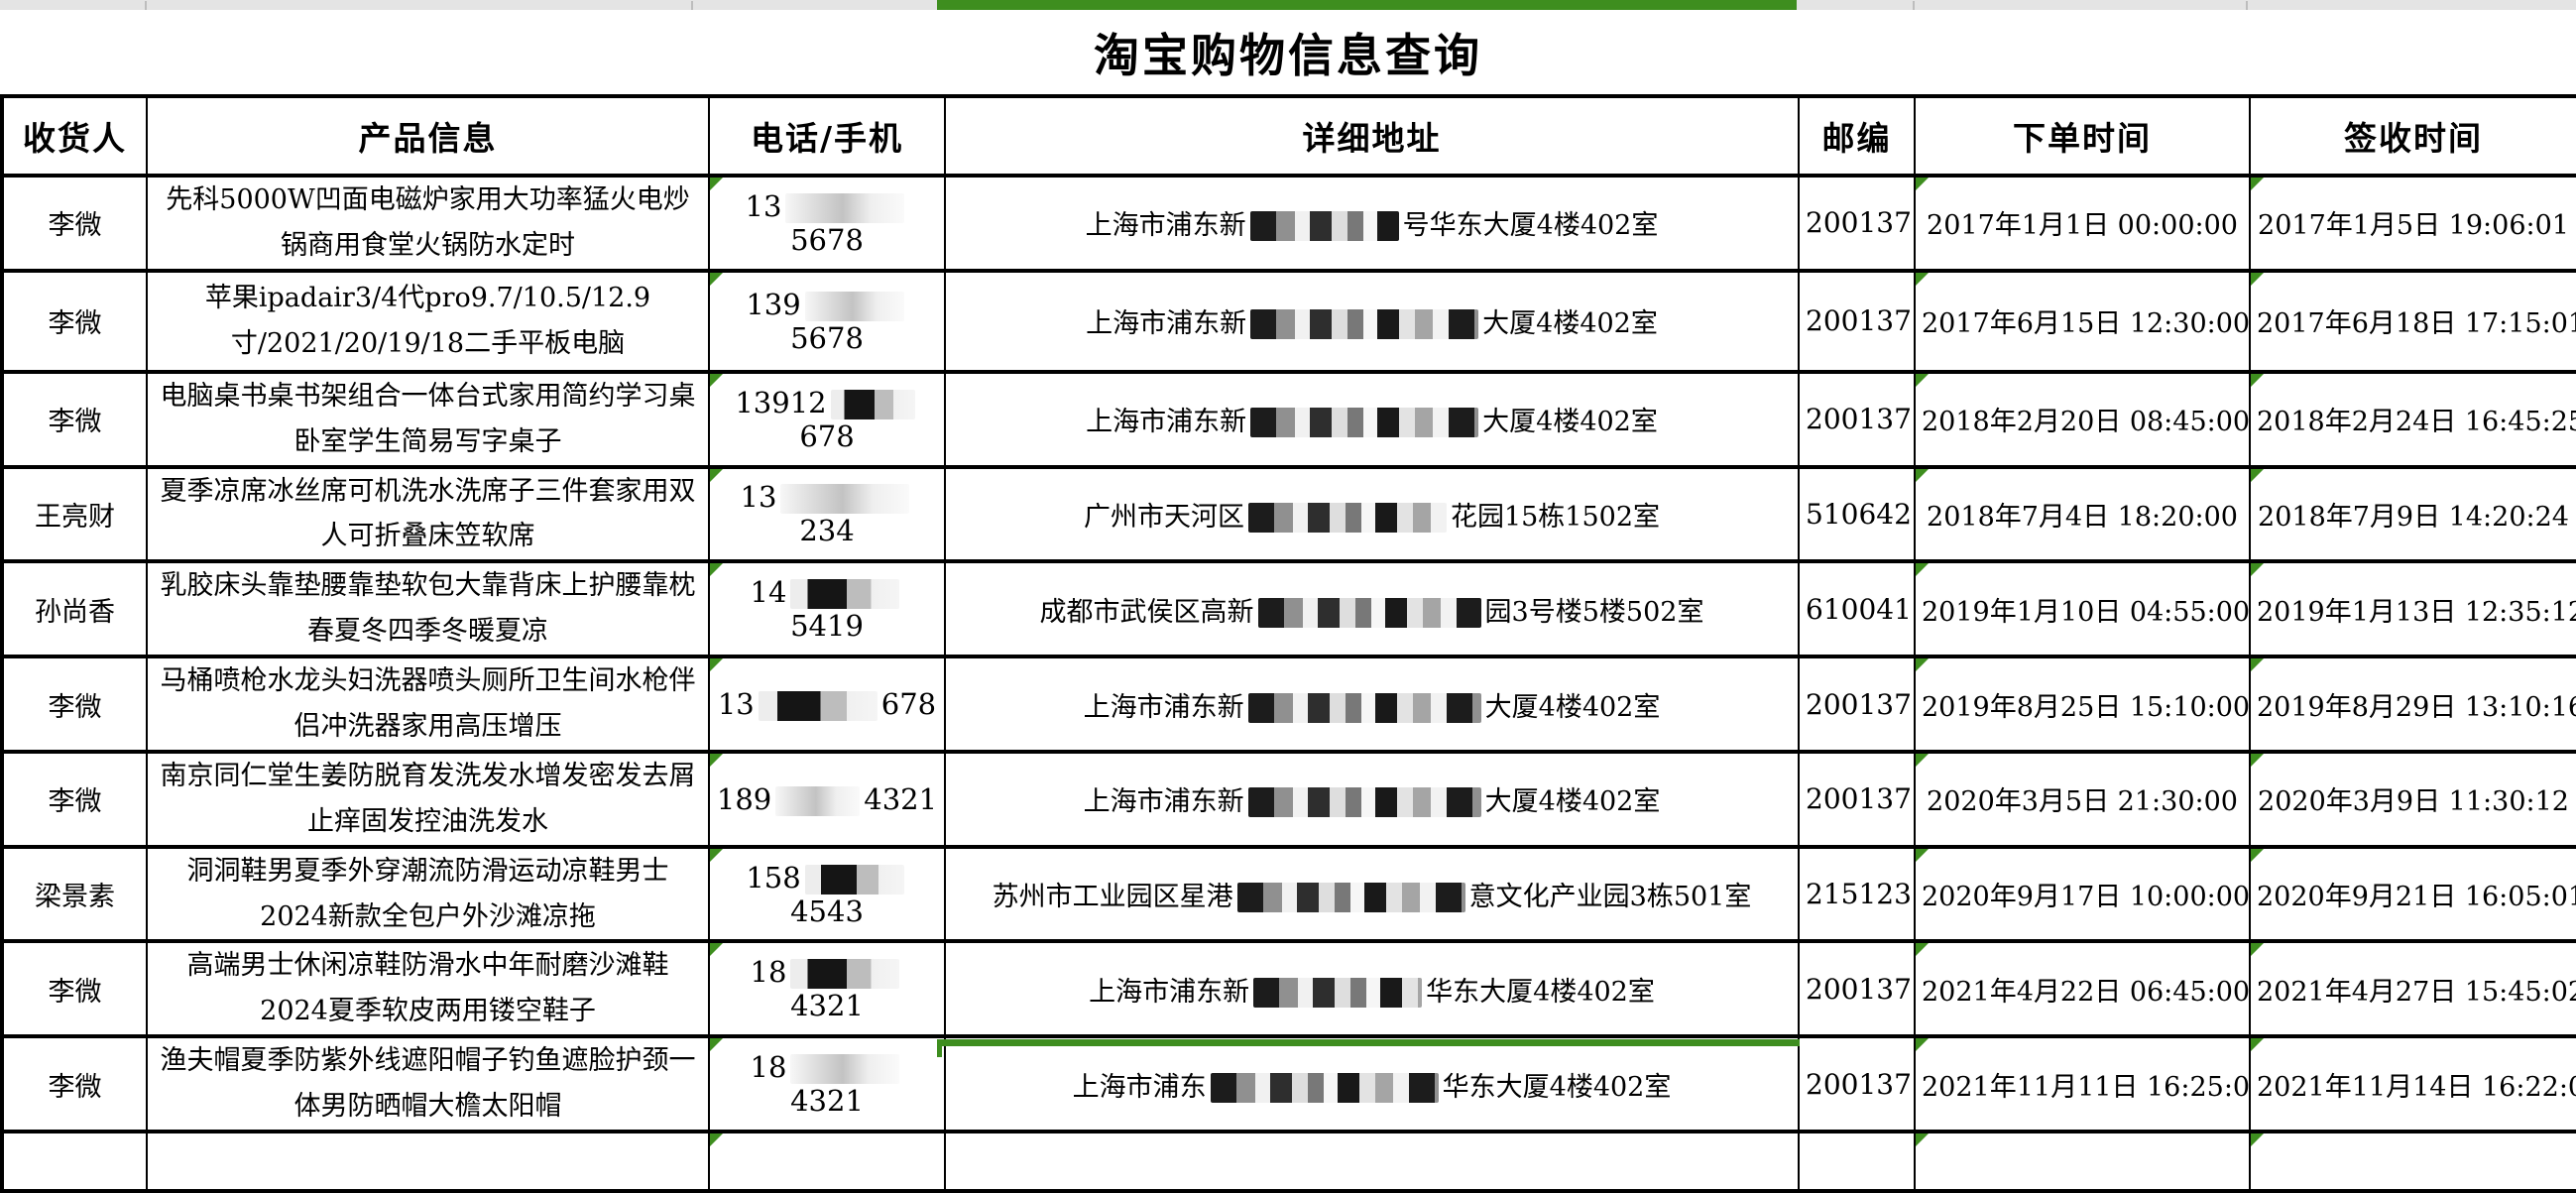 The width and height of the screenshot is (2576, 1193). I want to click on sign-time-cell: 2020年3月9日 11:30:12, so click(2412, 799).